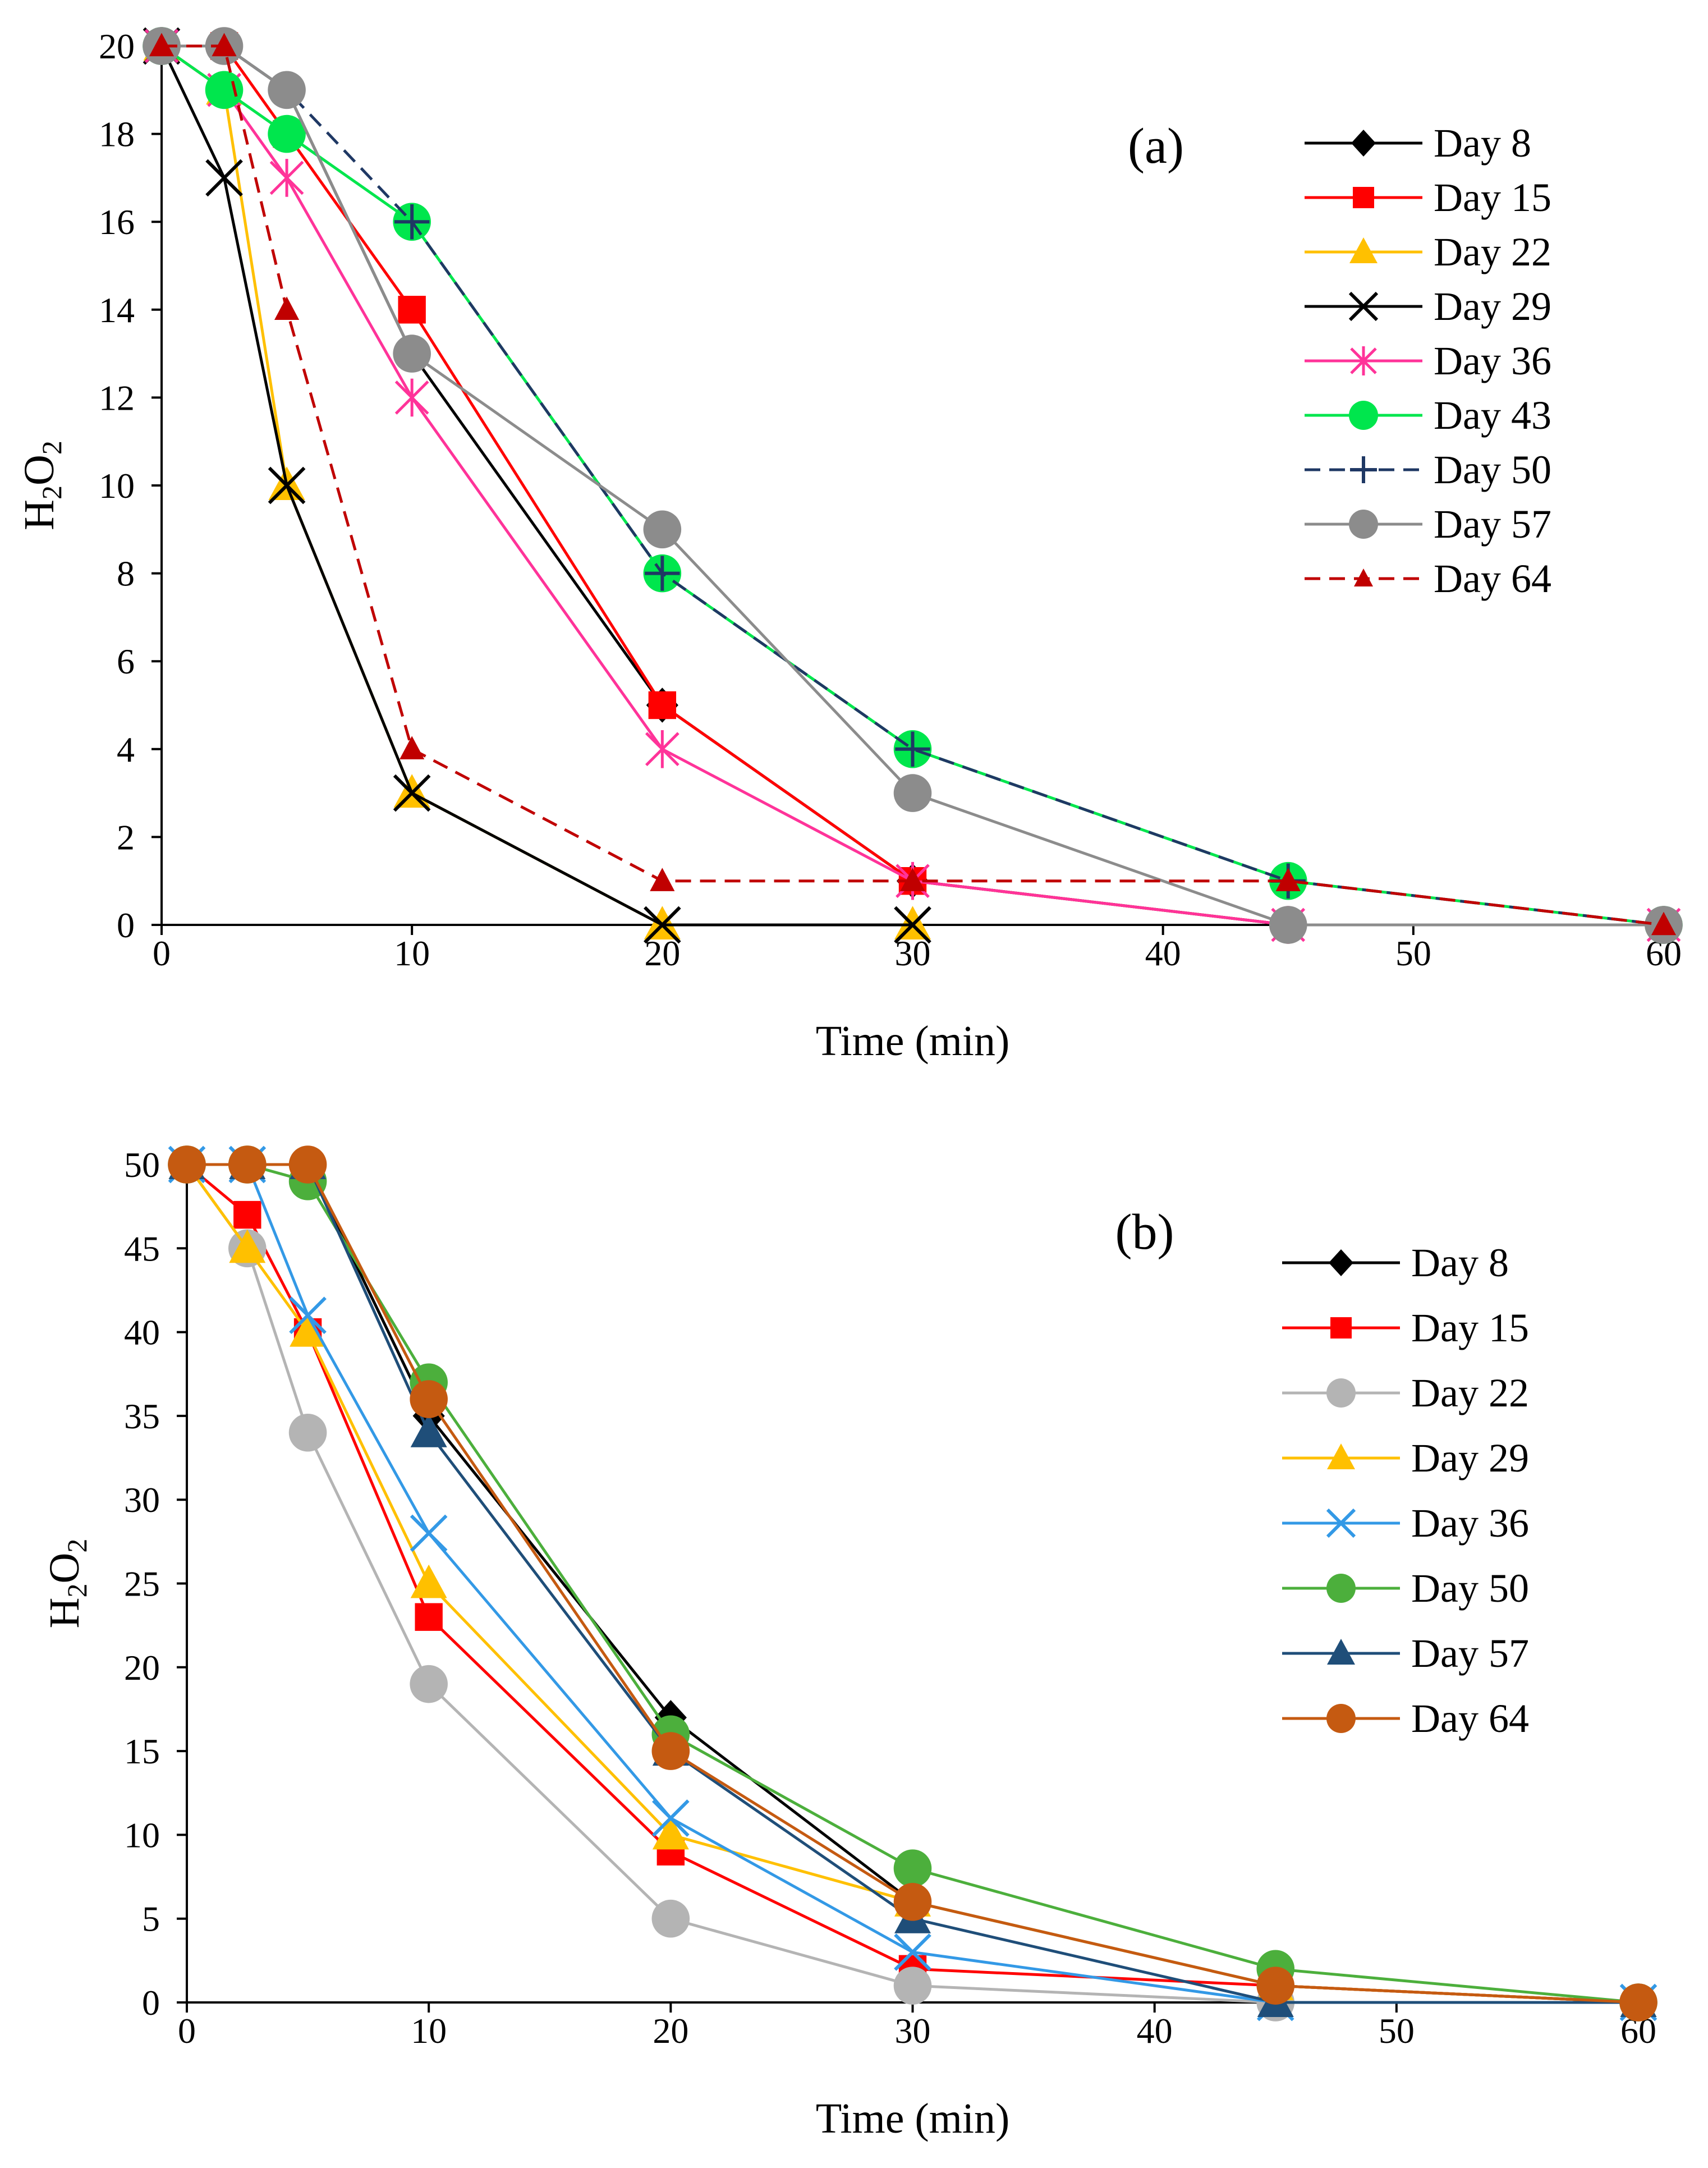 This screenshot has height=2168, width=1708. Describe the element at coordinates (1163, 953) in the screenshot. I see `x-tick-label: 40` at that location.